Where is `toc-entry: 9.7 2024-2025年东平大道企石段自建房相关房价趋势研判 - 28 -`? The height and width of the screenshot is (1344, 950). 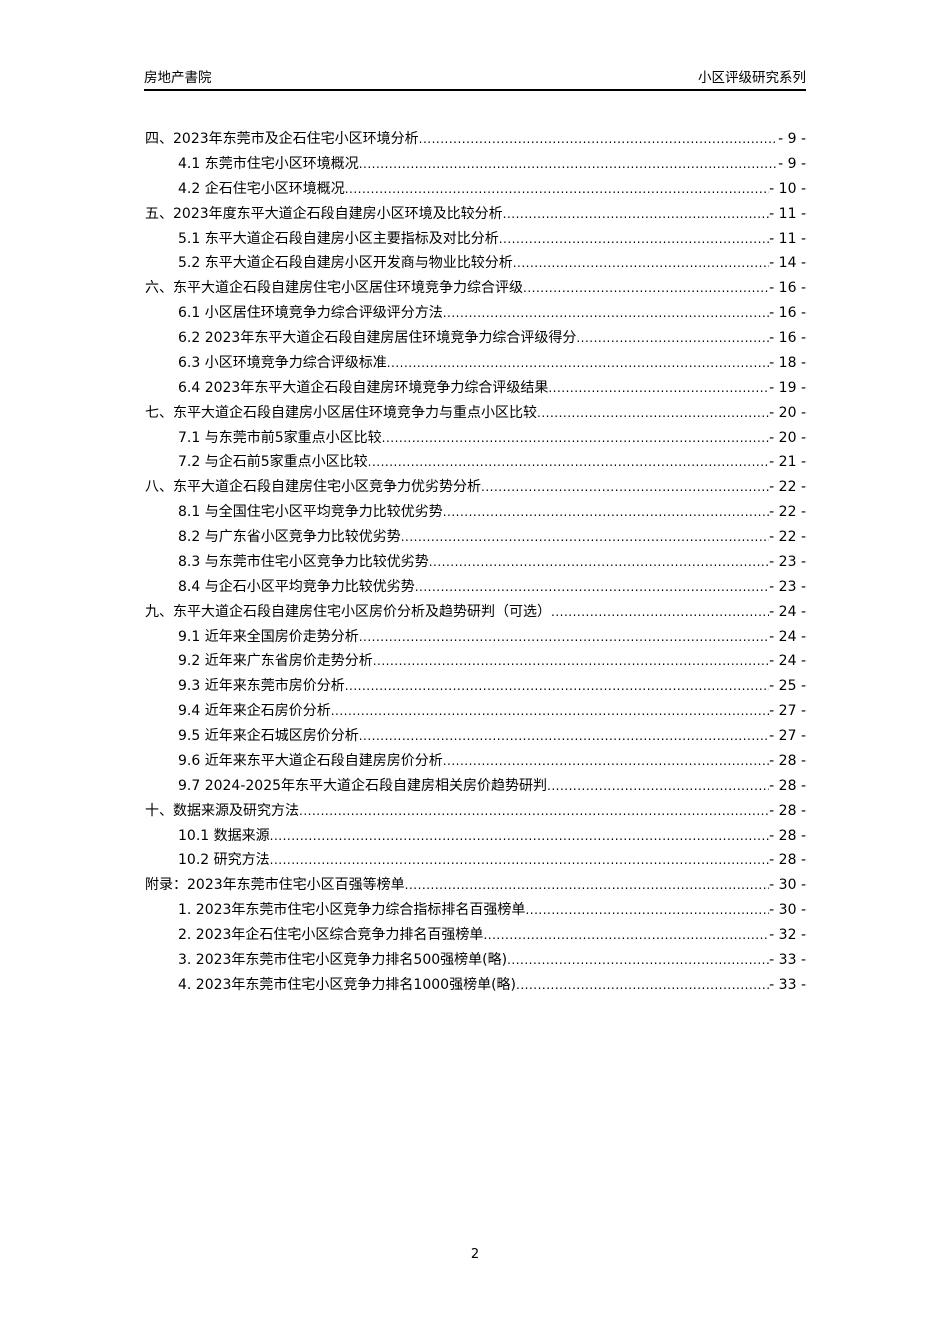 toc-entry: 9.7 2024-2025年东平大道企石段自建房相关房价趋势研判 - 28 - is located at coordinates (475, 786).